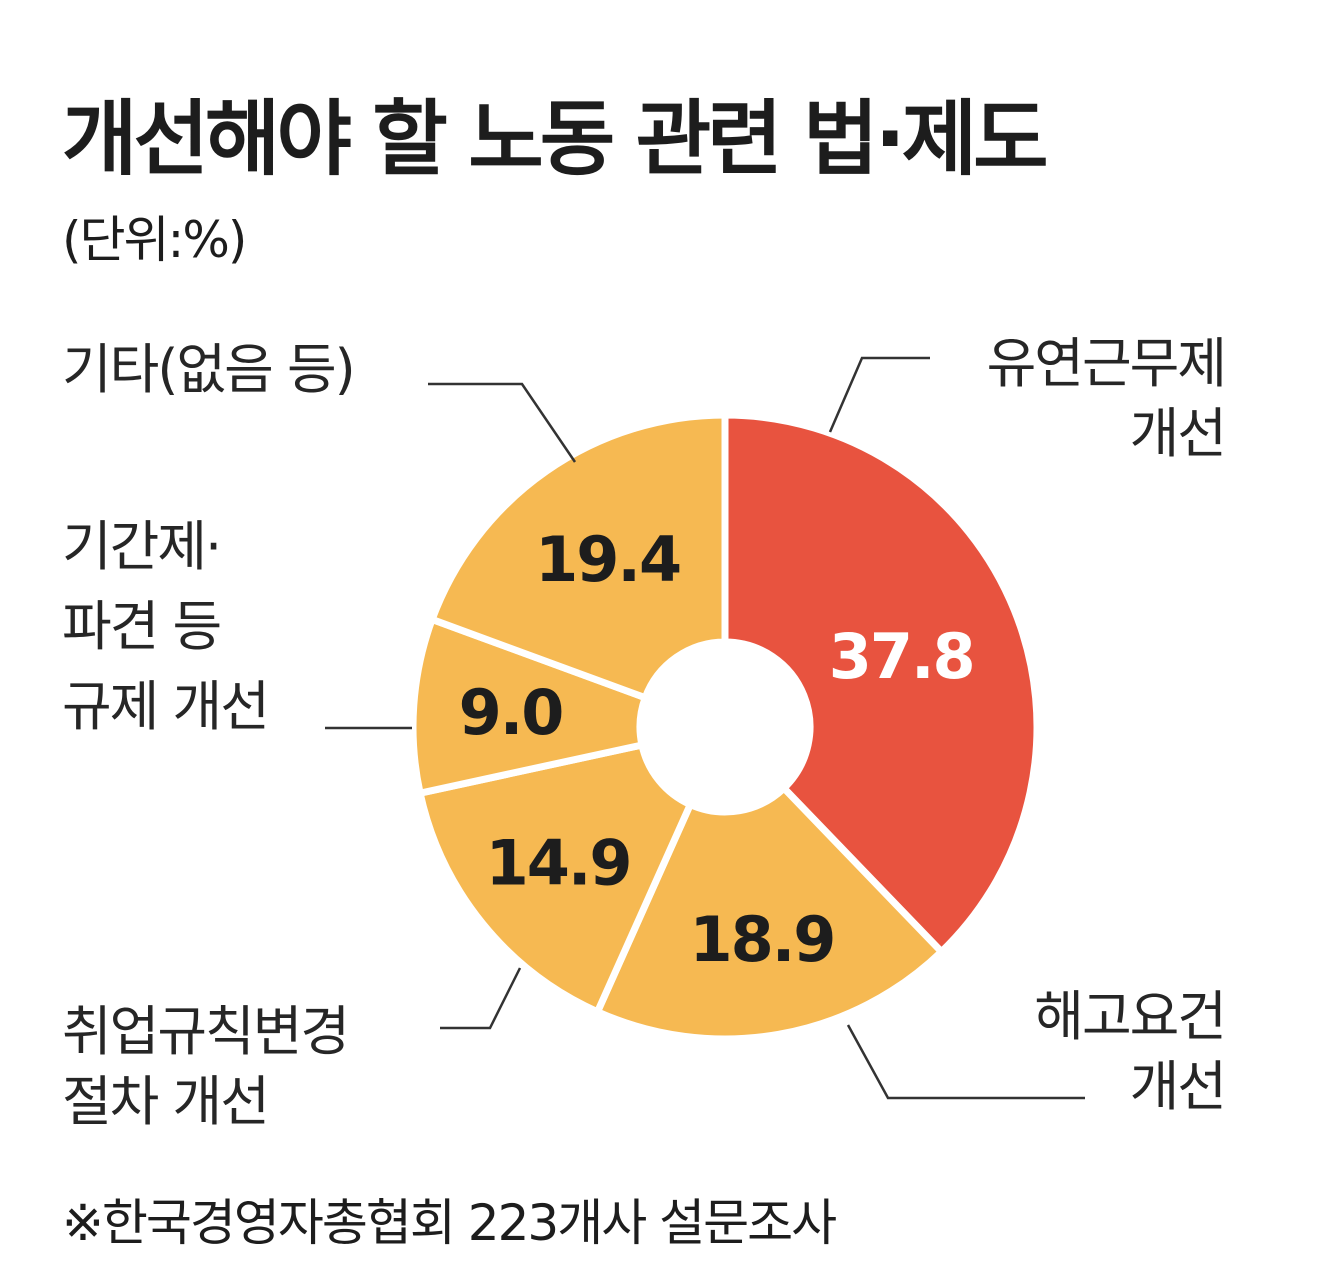 The image size is (1329, 1277). What do you see at coordinates (481, 998) in the screenshot?
I see `leader-line-work-rules` at bounding box center [481, 998].